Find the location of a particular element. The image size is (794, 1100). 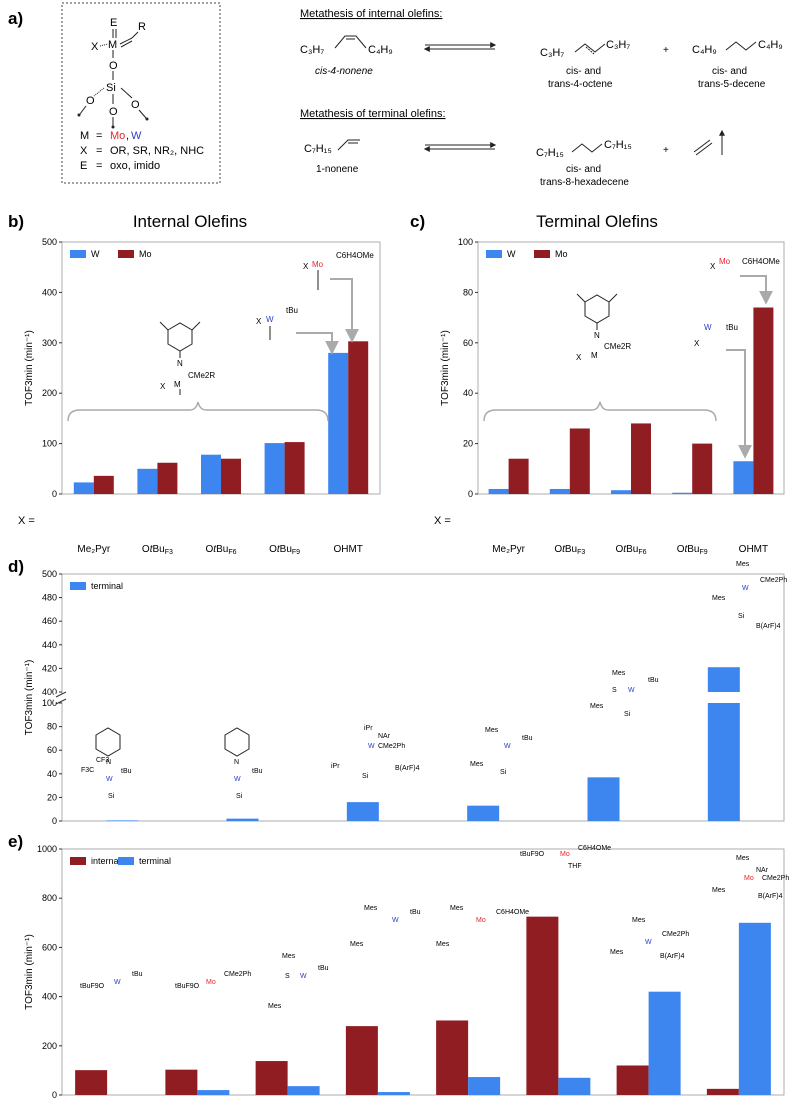

d5-mes2: Mes is located at coordinates (597, 706).